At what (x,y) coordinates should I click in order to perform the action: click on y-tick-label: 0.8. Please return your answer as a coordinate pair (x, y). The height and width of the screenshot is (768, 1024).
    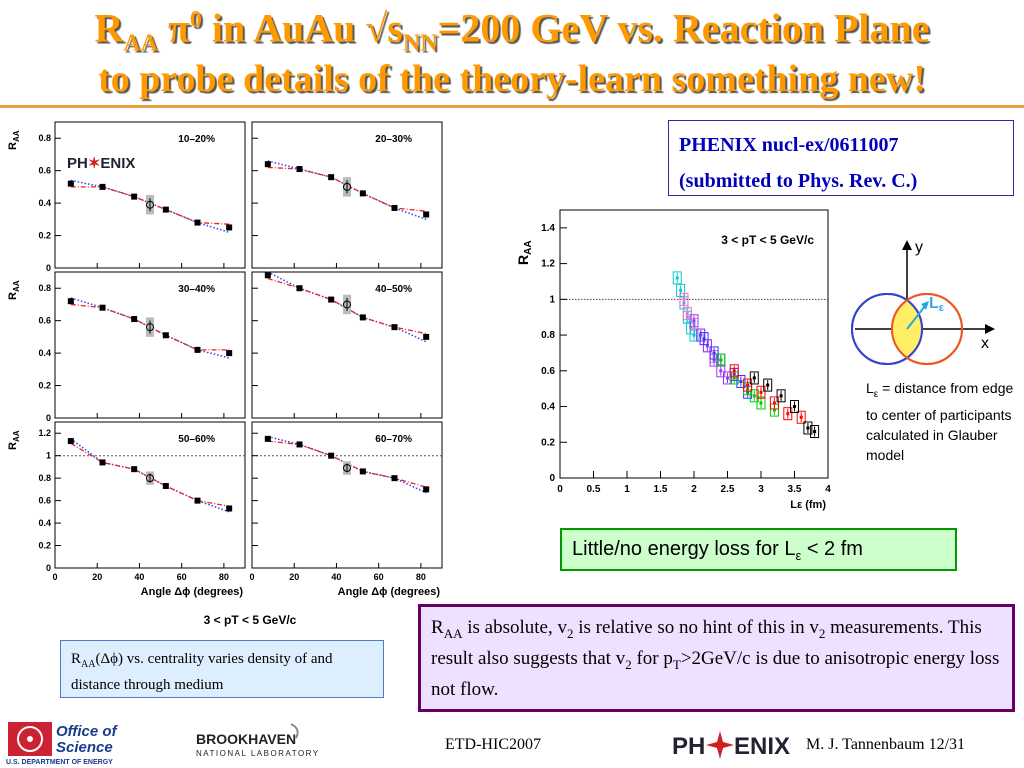
    Looking at the image, I should click on (548, 335).